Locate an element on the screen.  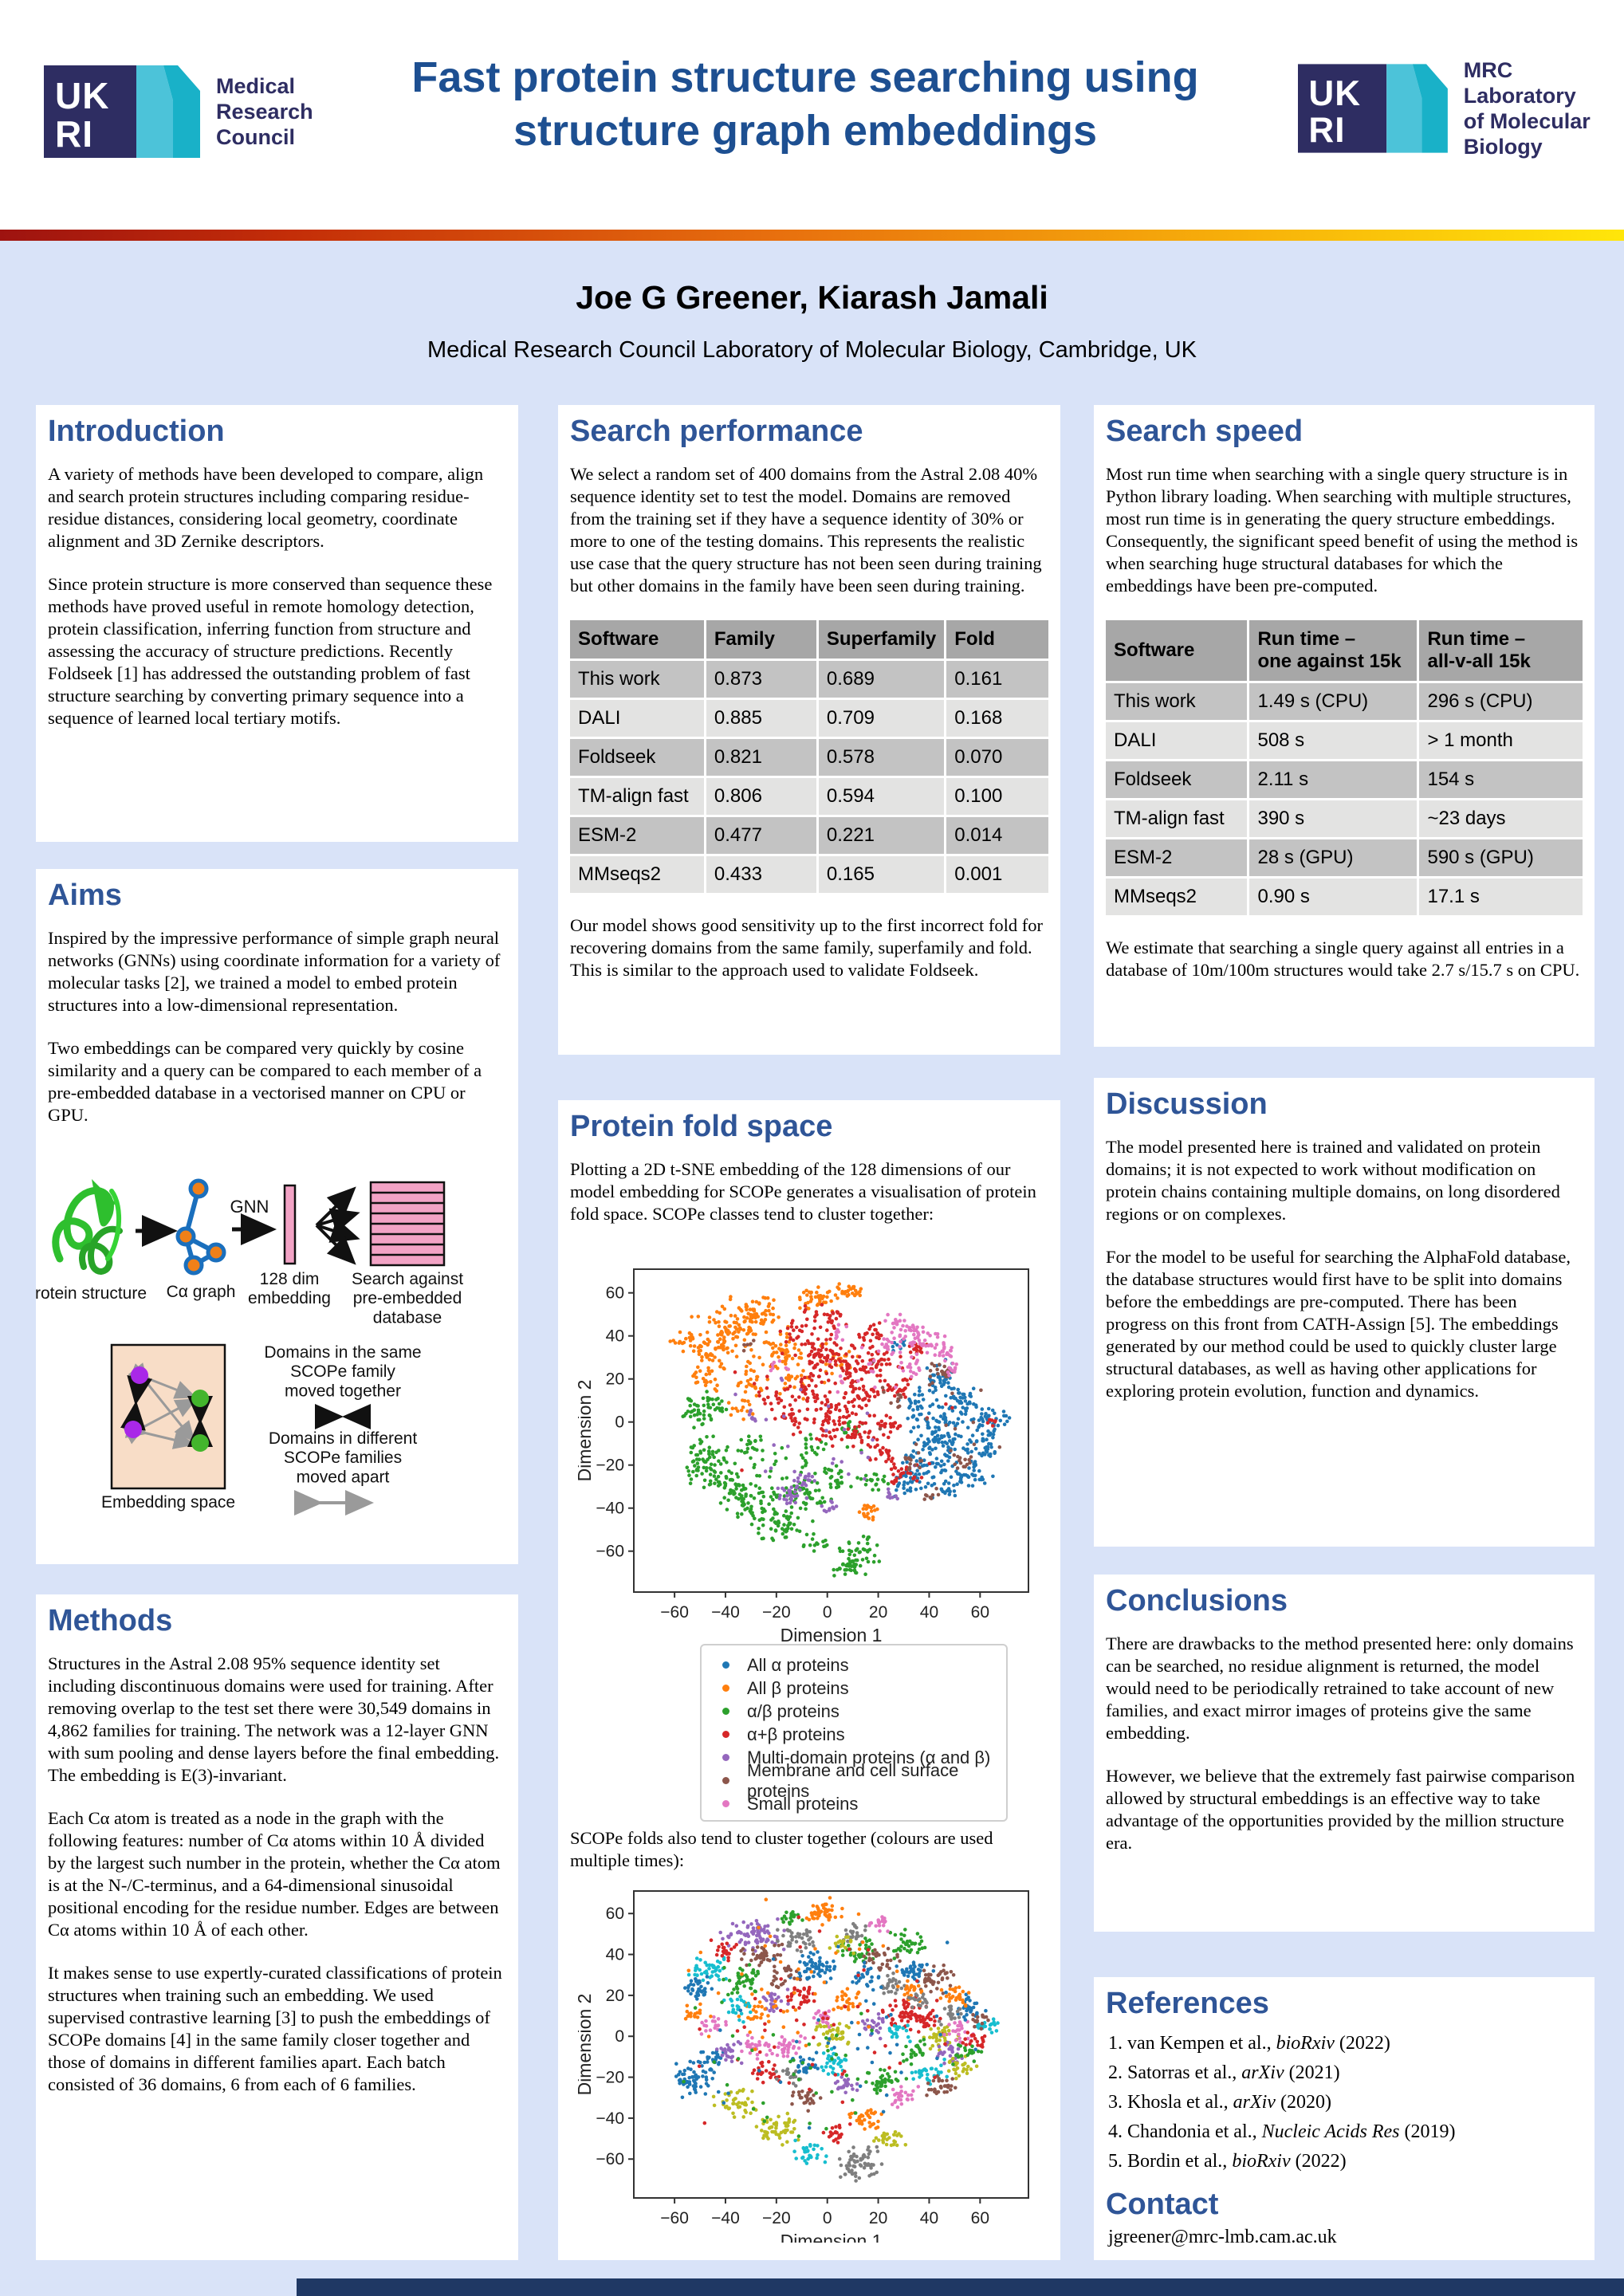
reference-item: 5. Bordin et al., bioRxiv (2022) is located at coordinates (1227, 2161).